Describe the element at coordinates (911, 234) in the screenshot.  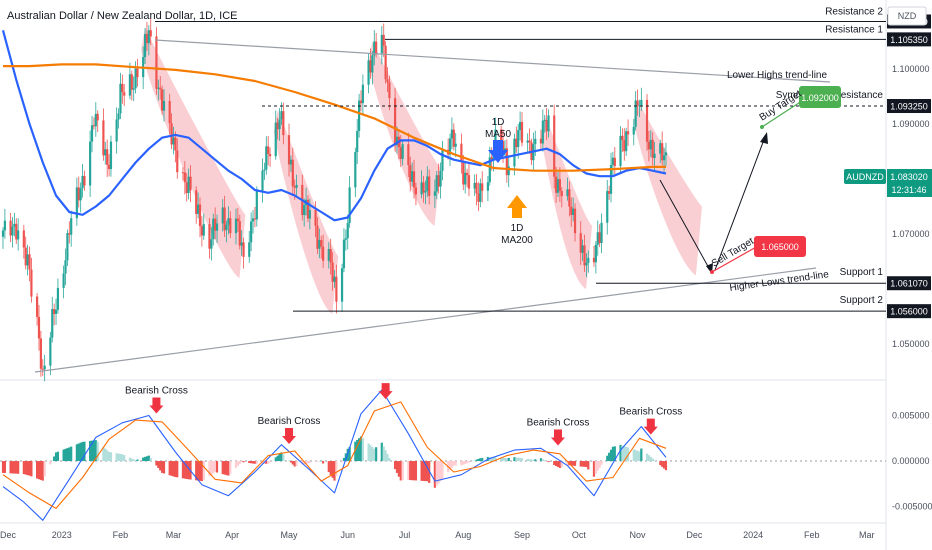
I see `price-tick-label: 1.070000` at that location.